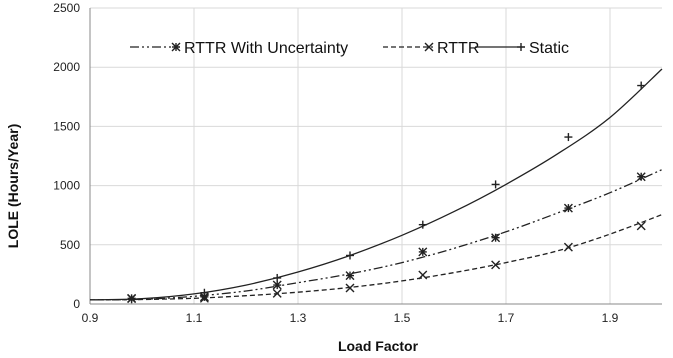 This screenshot has width=673, height=358. Describe the element at coordinates (66, 186) in the screenshot. I see `y-tick-label: 1000` at that location.